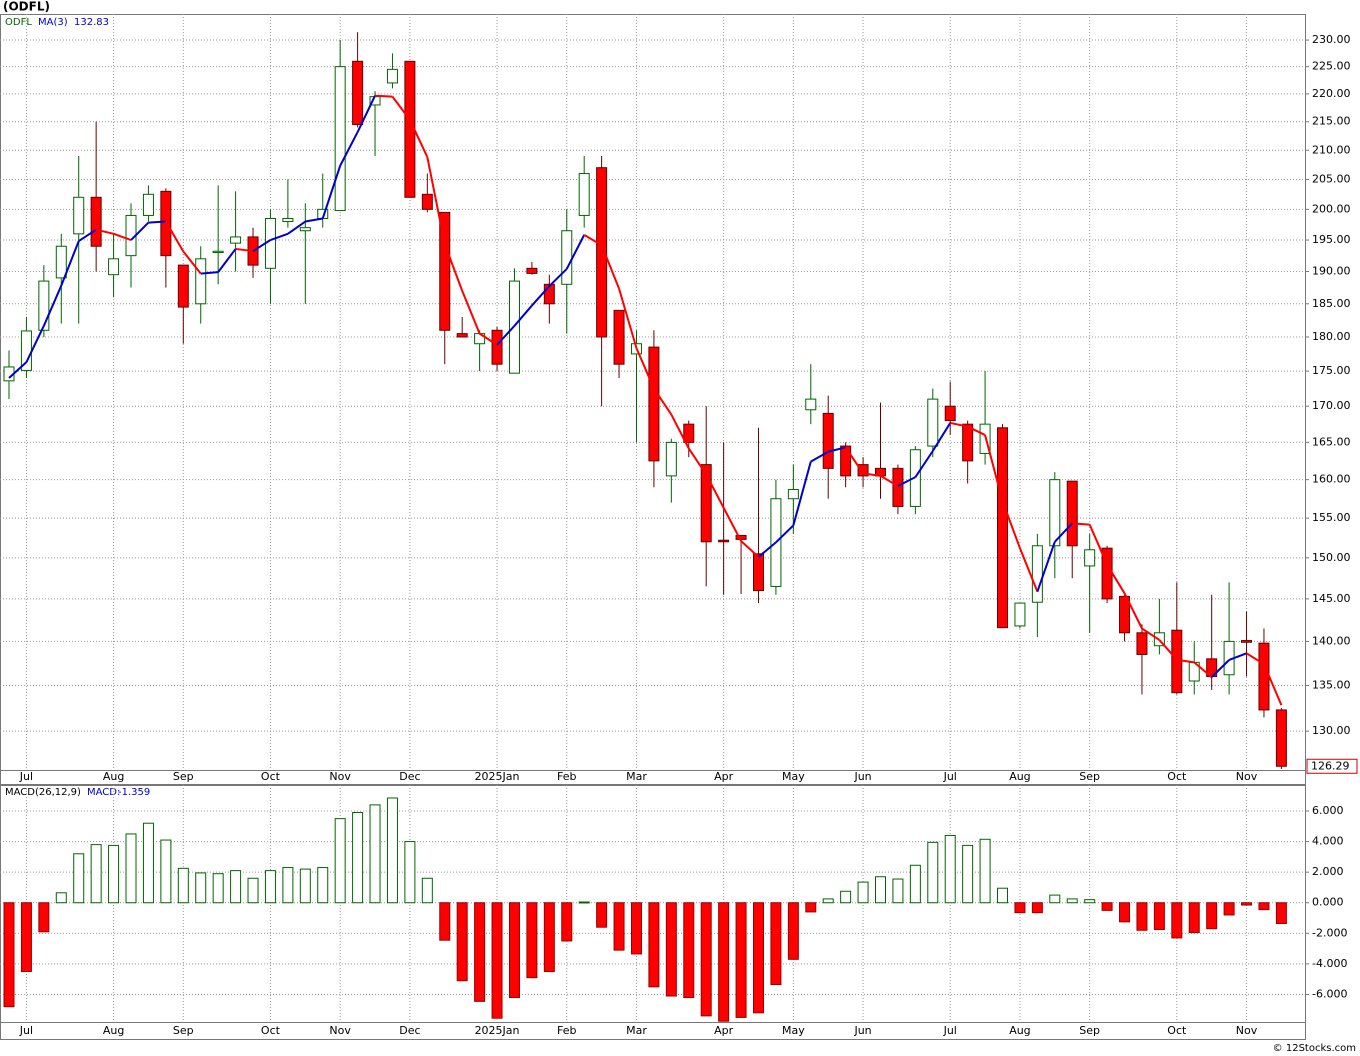 This screenshot has height=1056, width=1360. Describe the element at coordinates (724, 776) in the screenshot. I see `x-tick-label: Apr` at that location.